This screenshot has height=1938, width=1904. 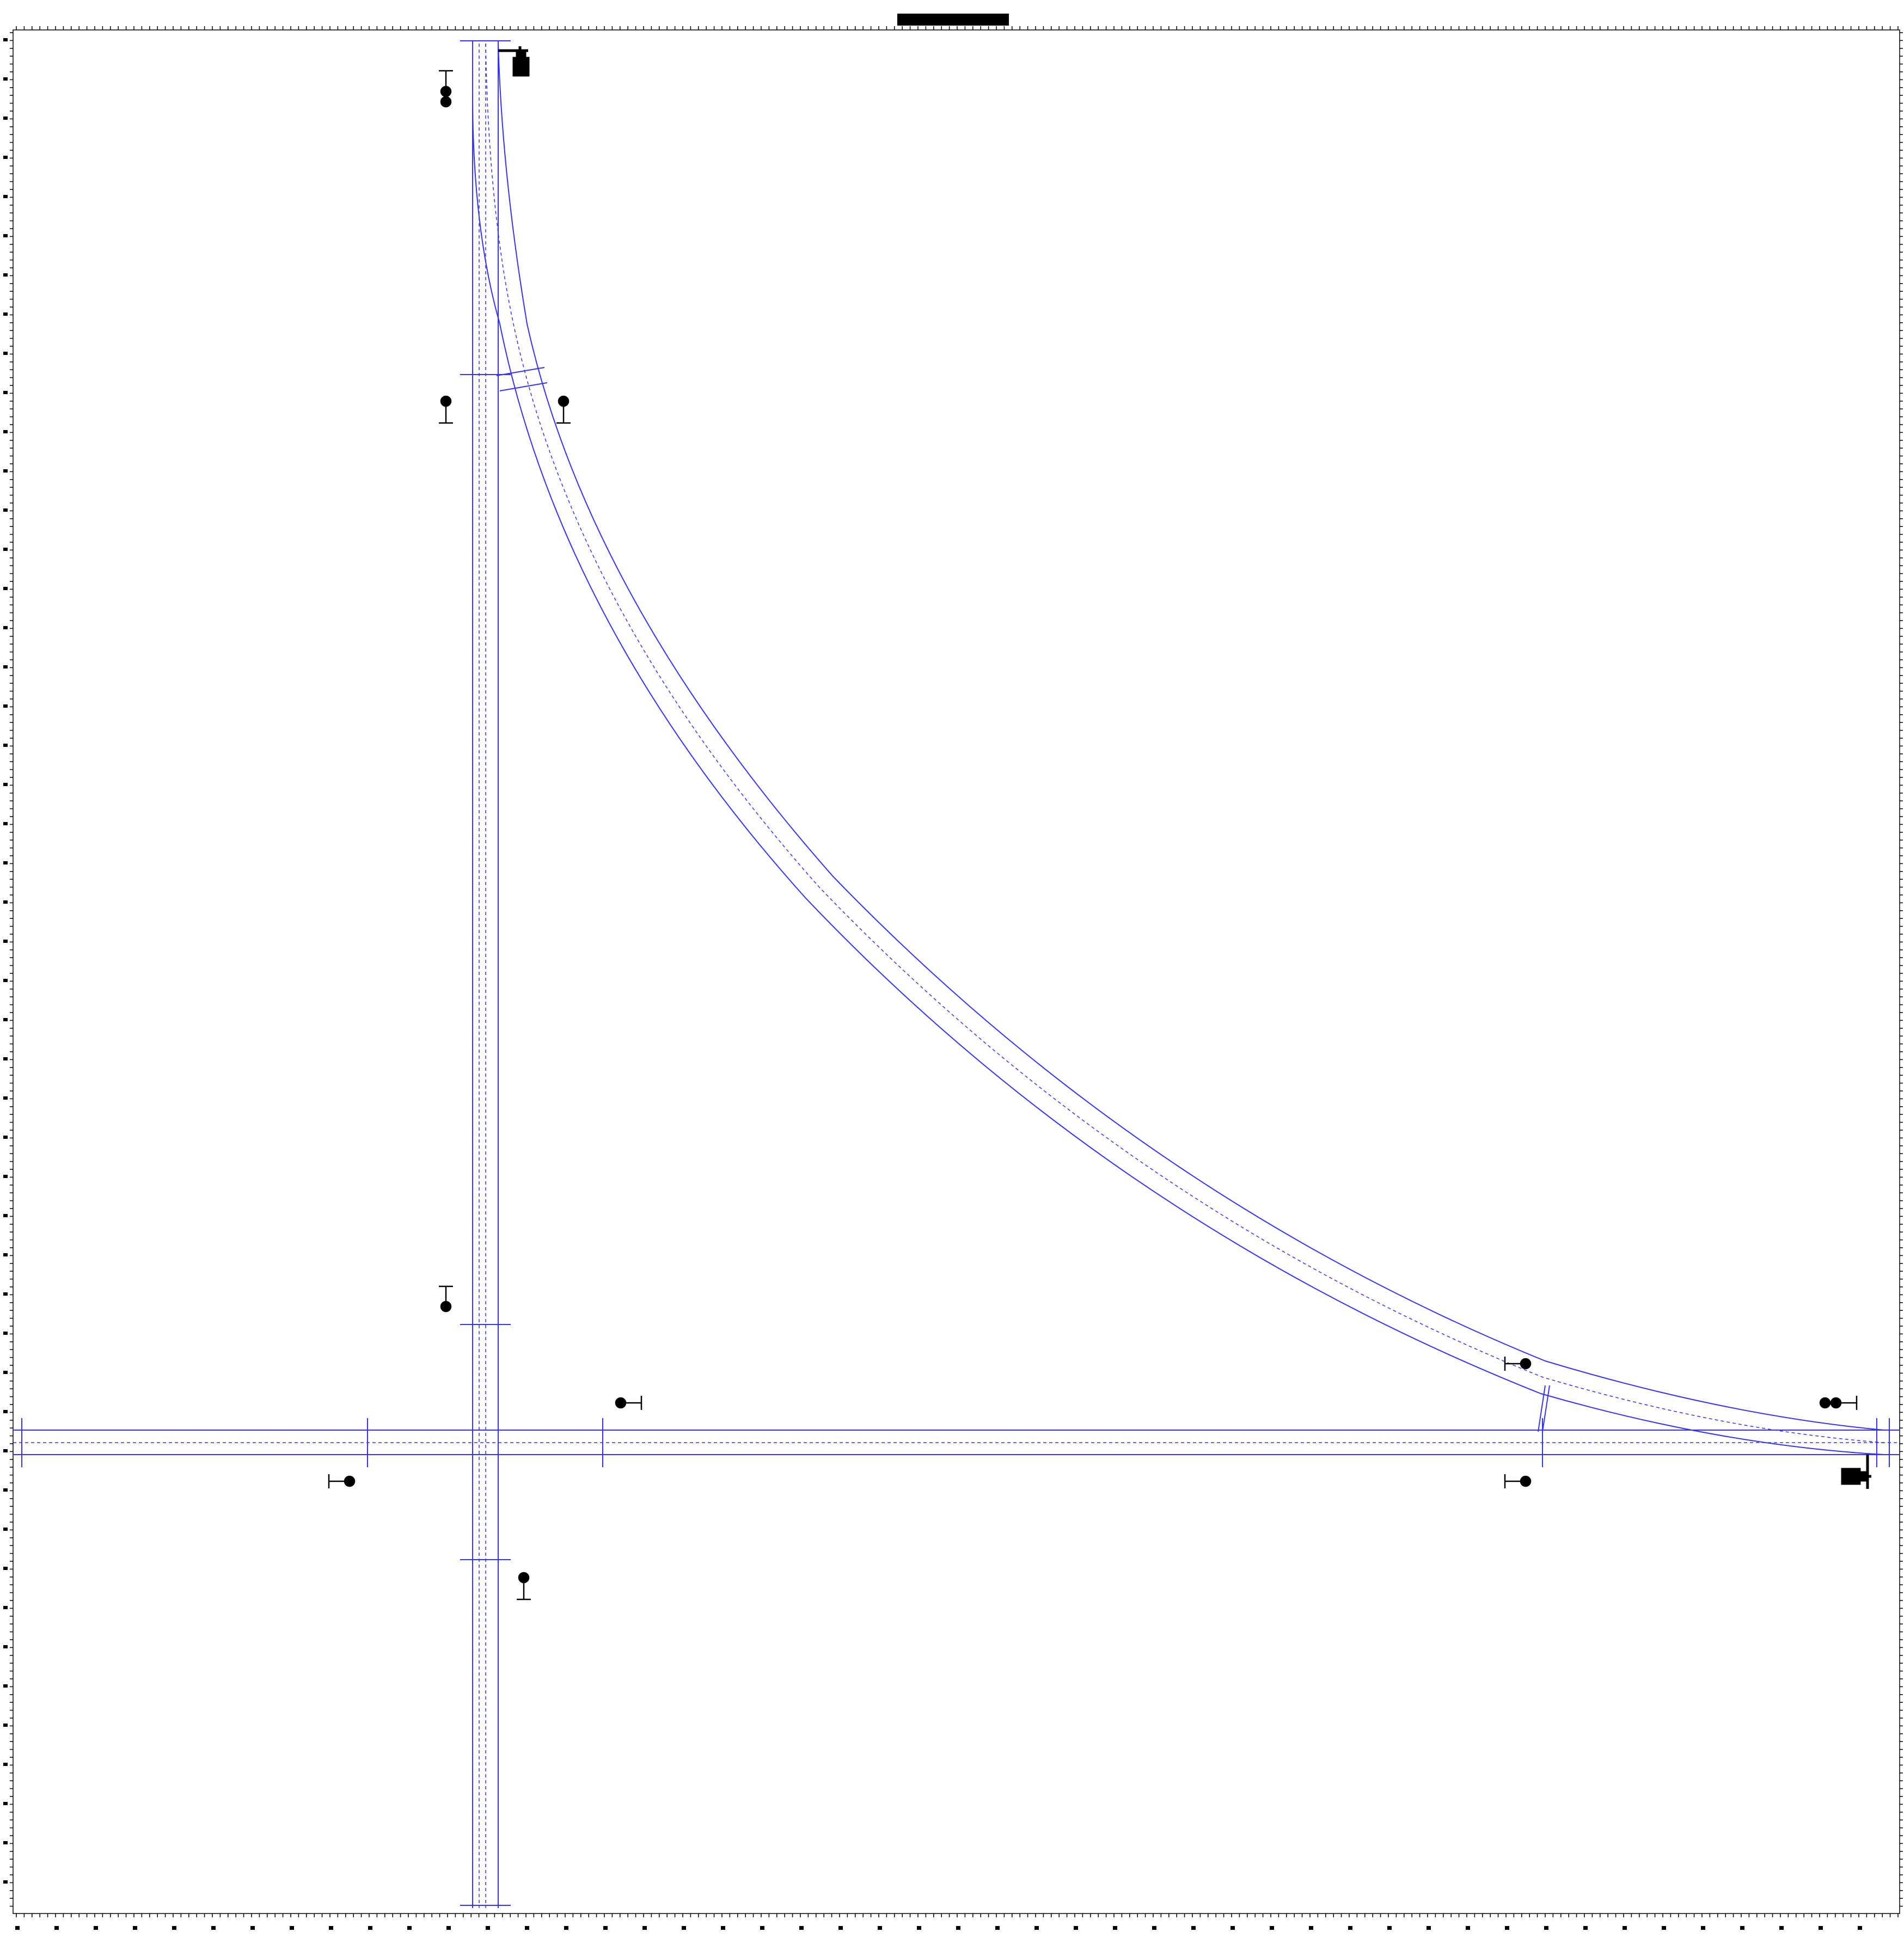 What do you see at coordinates (953, 20) in the screenshot?
I see `top-label-bar` at bounding box center [953, 20].